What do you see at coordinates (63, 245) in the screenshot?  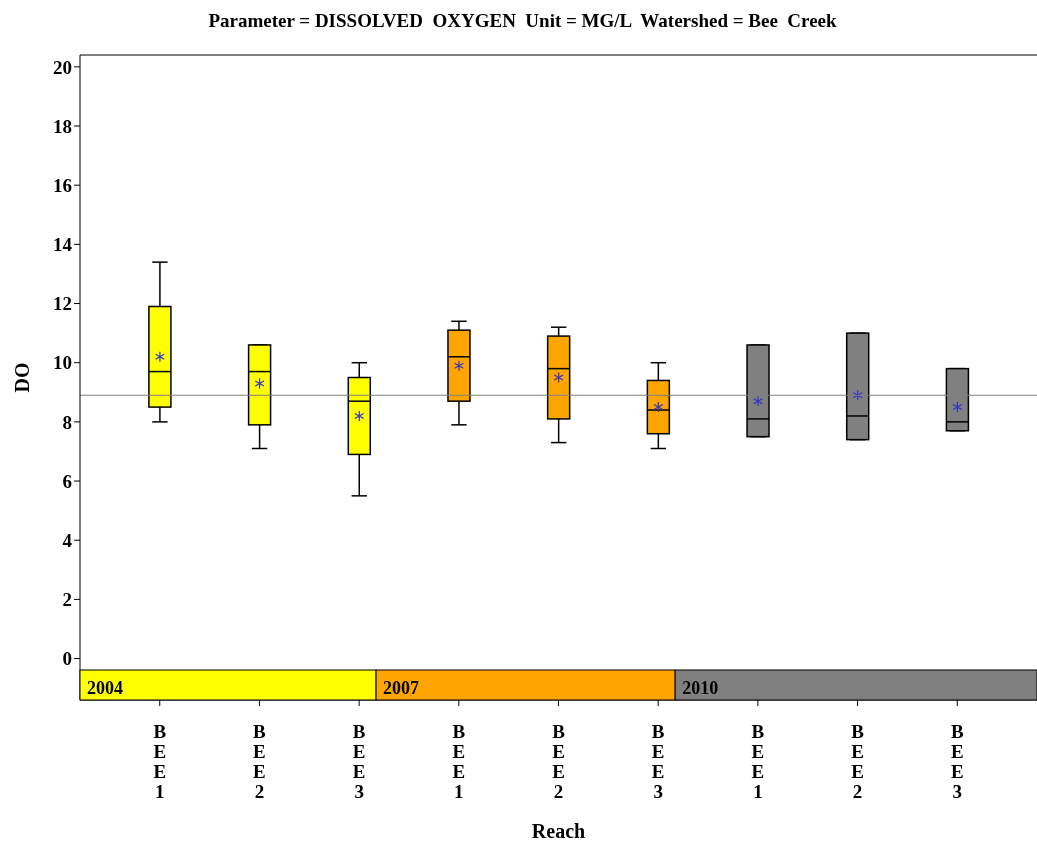 I see `y-tick-label: 14` at bounding box center [63, 245].